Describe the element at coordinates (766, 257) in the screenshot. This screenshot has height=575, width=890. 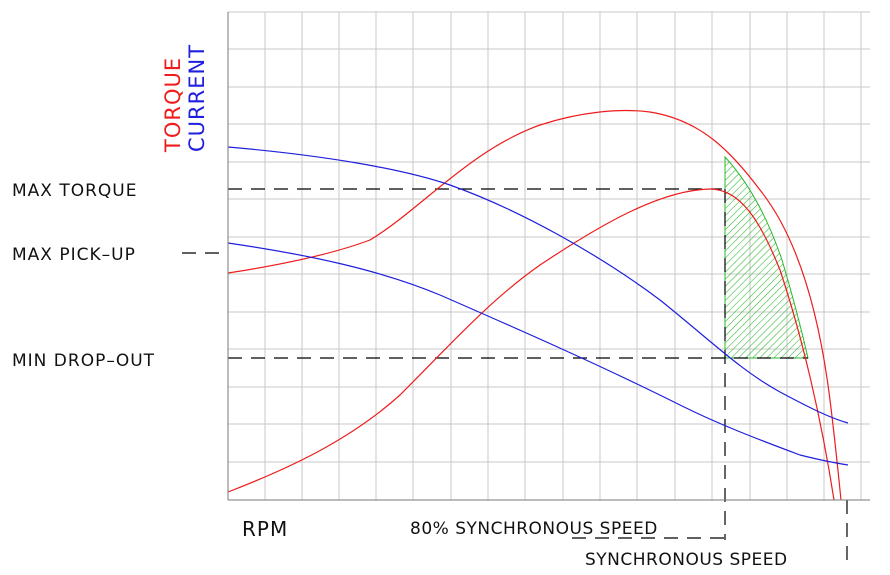
I see `synchronizing-torque-region` at that location.